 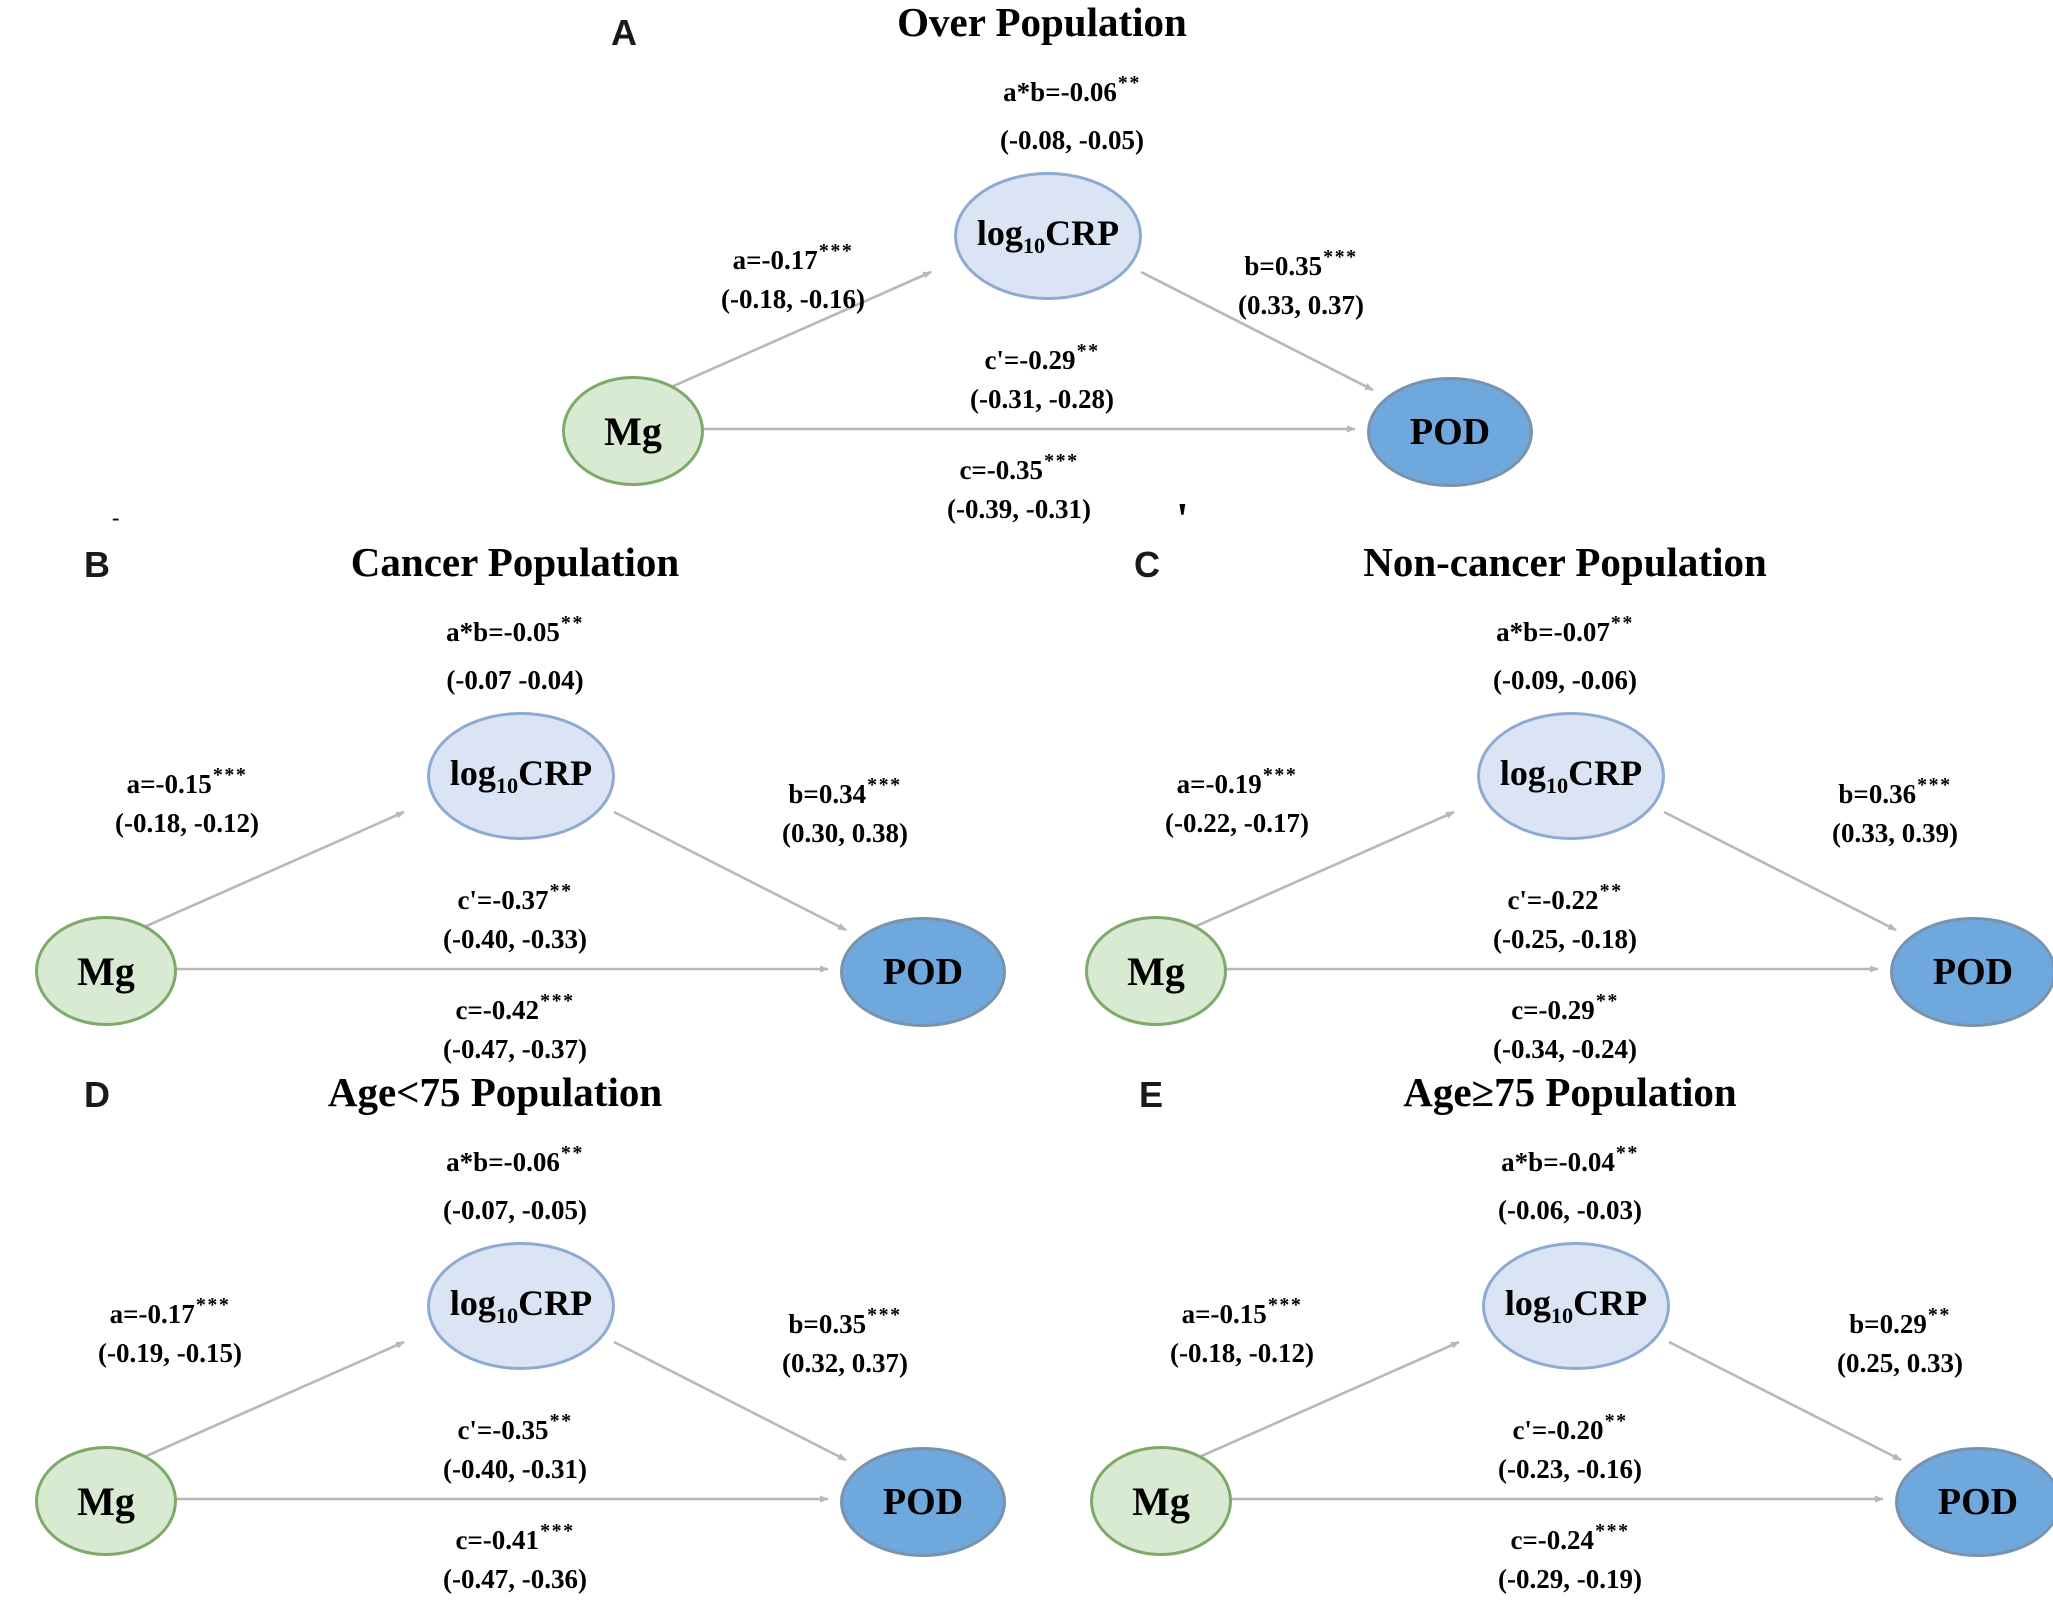 I want to click on b-path-label: b=0.29** (0.25, 0.33), so click(x=1900, y=1342).